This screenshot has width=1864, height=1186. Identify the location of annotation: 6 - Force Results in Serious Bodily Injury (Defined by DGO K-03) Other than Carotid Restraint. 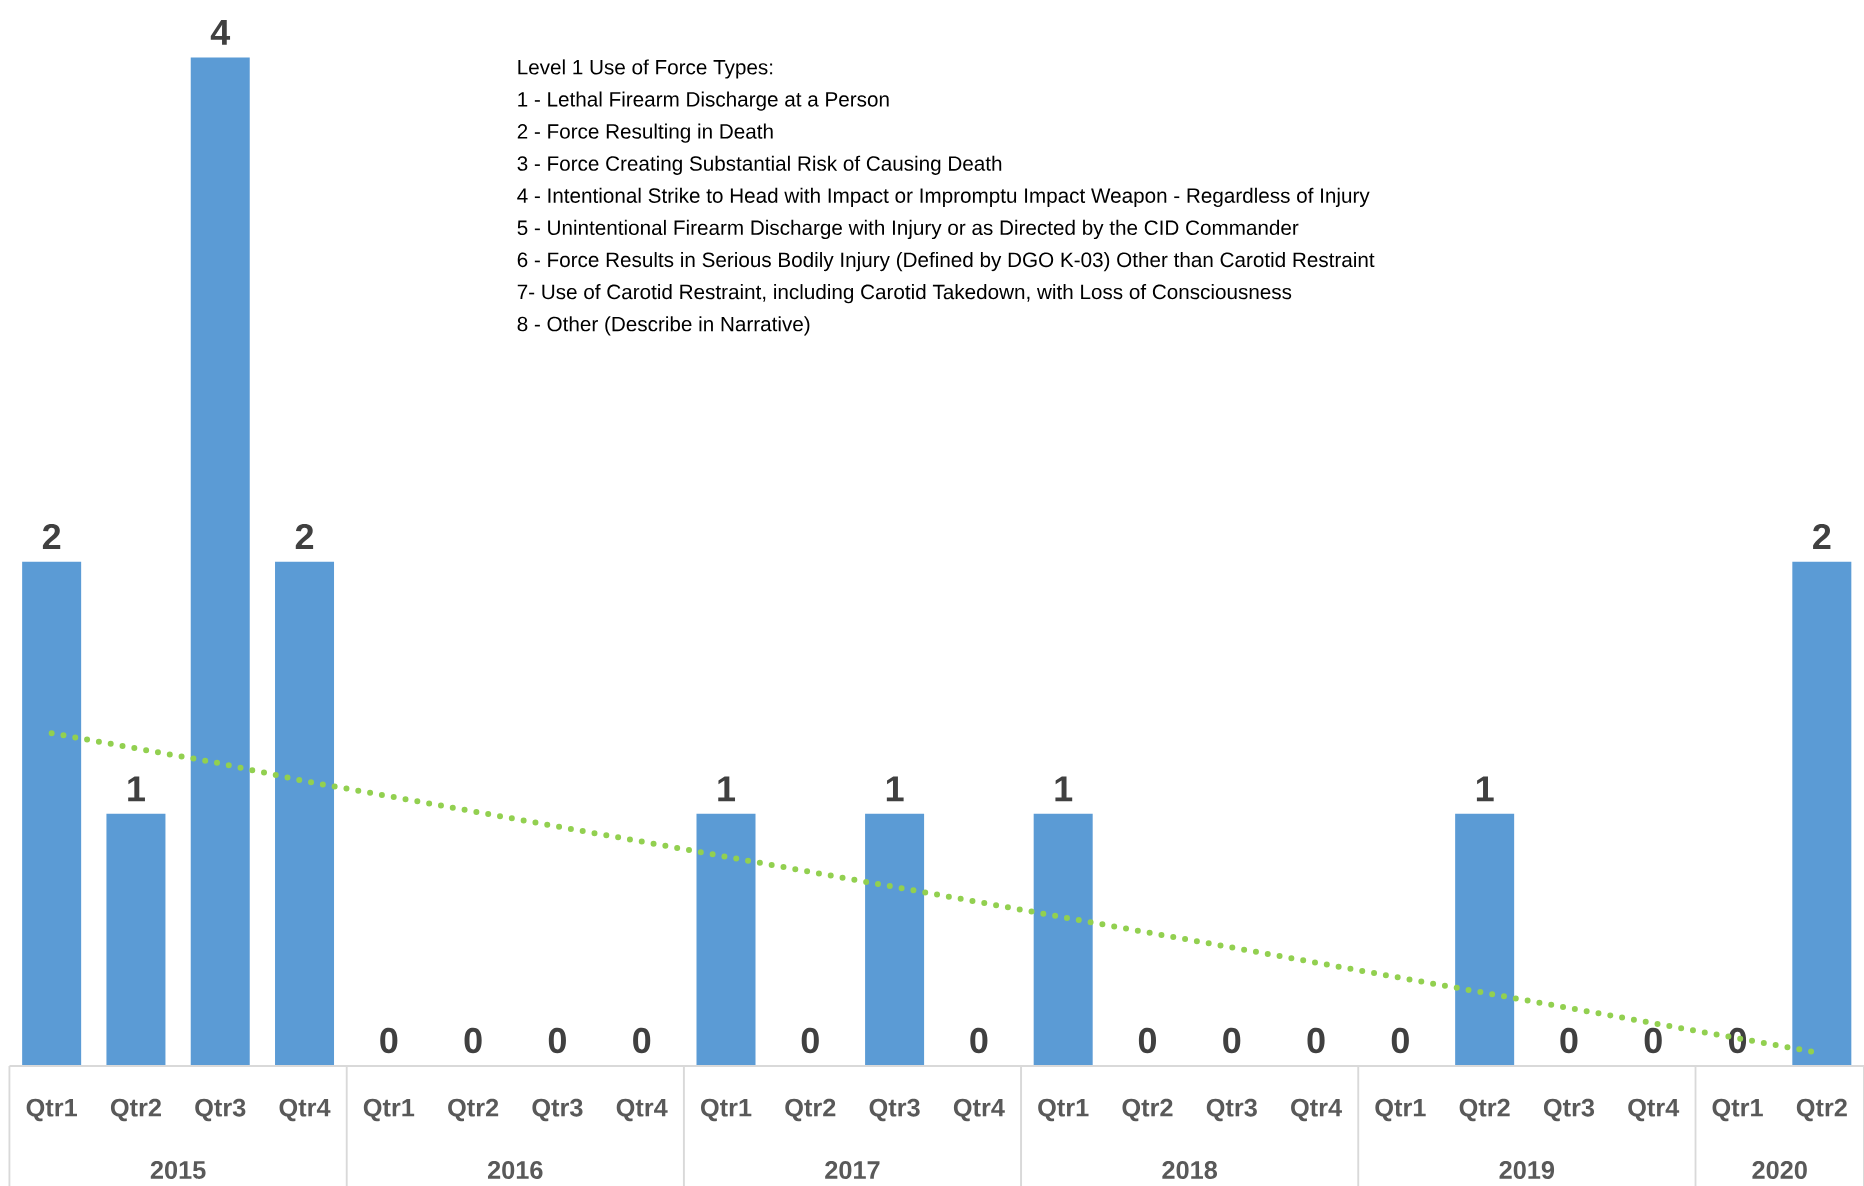
(946, 261).